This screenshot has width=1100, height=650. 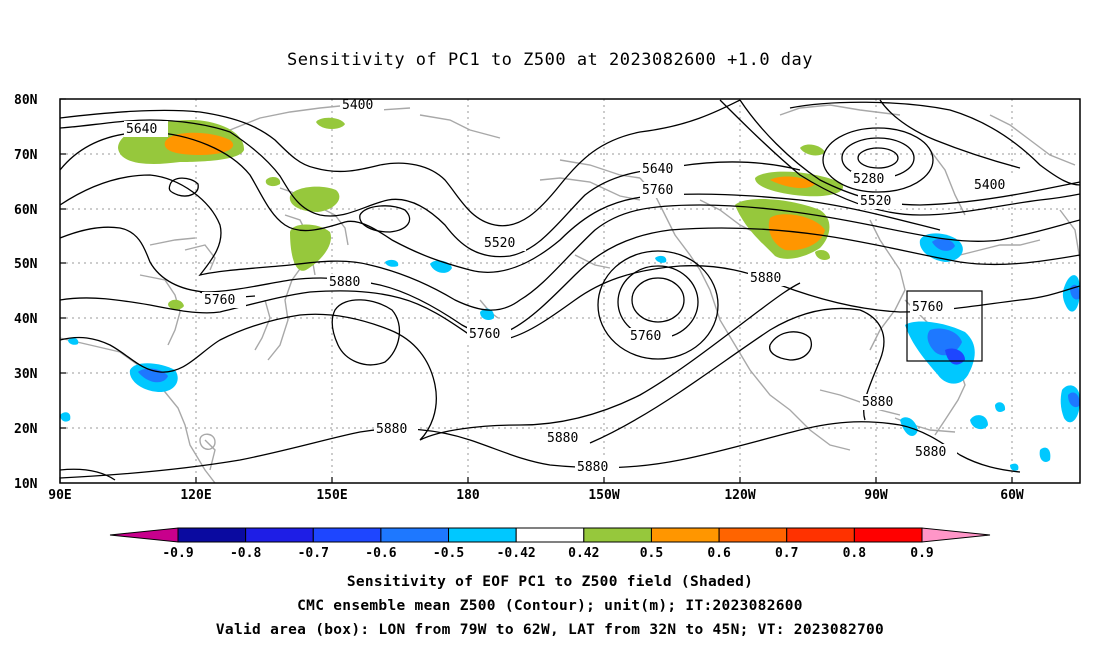 What do you see at coordinates (26, 292) in the screenshot?
I see `lat-labels: 80N 70N 60N 50N 40N 30N 20N 10N` at bounding box center [26, 292].